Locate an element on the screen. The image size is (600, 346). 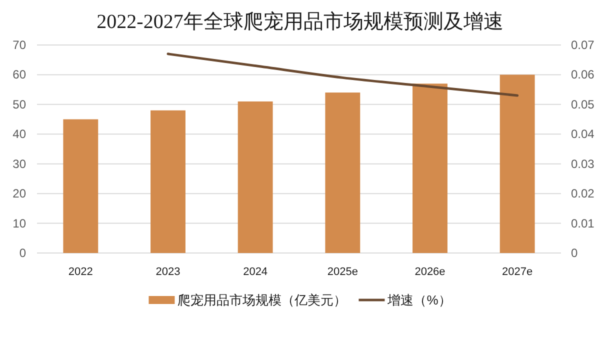
y2-tick-label: 0.04 is located at coordinates (583, 134).